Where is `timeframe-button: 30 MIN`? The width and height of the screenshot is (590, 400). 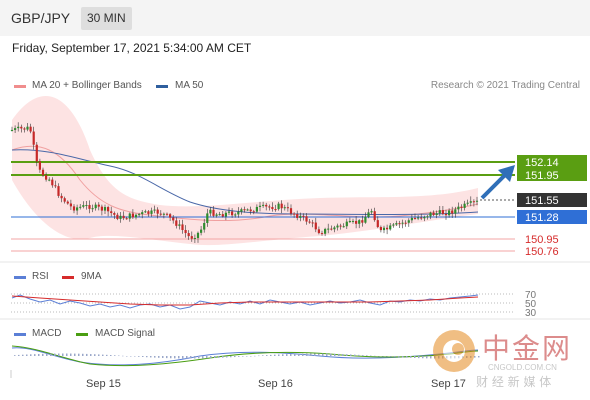
timeframe-button: 30 MIN is located at coordinates (106, 18).